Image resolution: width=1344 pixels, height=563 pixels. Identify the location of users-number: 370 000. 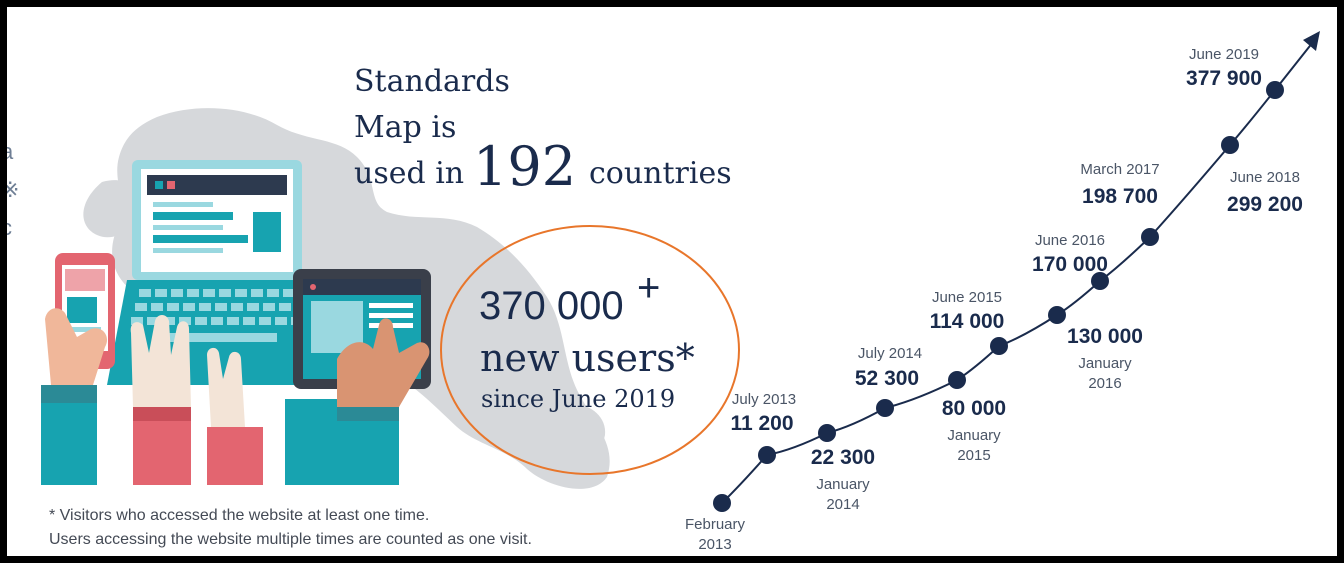
(551, 306).